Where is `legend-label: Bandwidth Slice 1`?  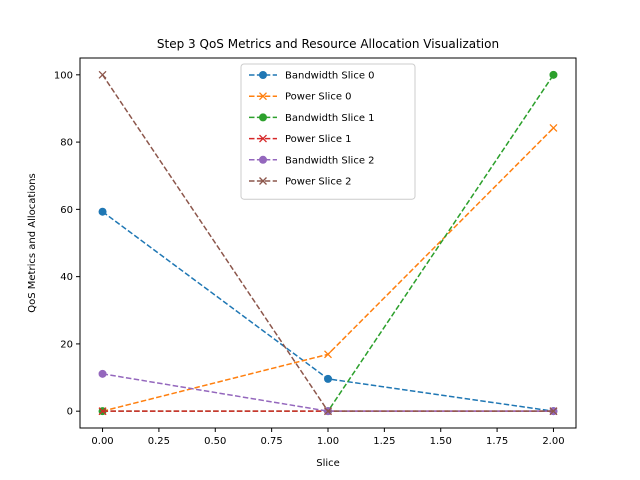 legend-label: Bandwidth Slice 1 is located at coordinates (330, 118).